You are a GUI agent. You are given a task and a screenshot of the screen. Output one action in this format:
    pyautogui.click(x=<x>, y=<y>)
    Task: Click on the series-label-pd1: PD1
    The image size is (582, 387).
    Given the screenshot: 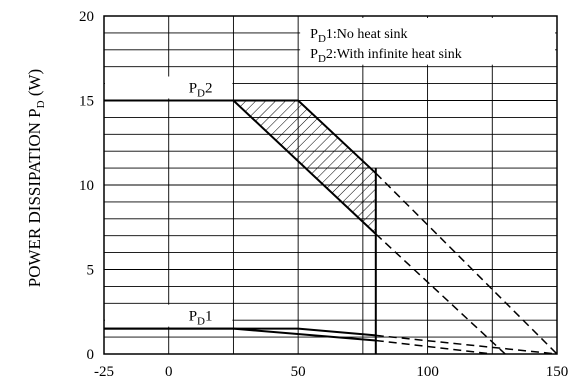 What is the action you would take?
    pyautogui.click(x=201, y=318)
    